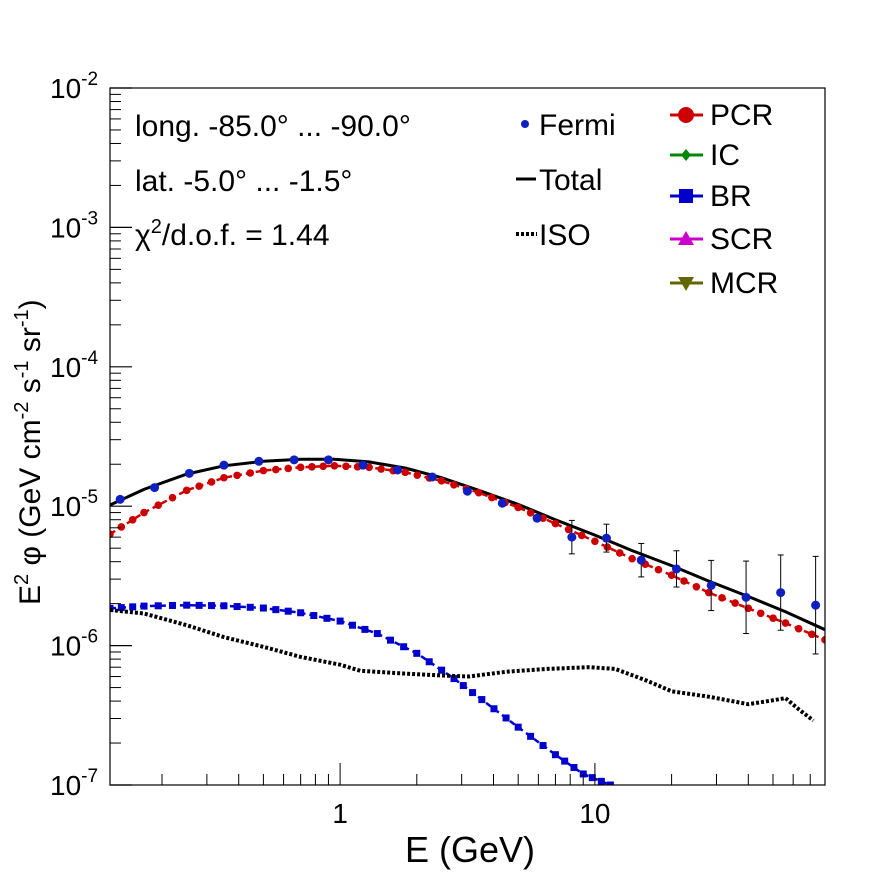  I want to click on y-tick-label: 10⁻⁵, so click(74, 504).